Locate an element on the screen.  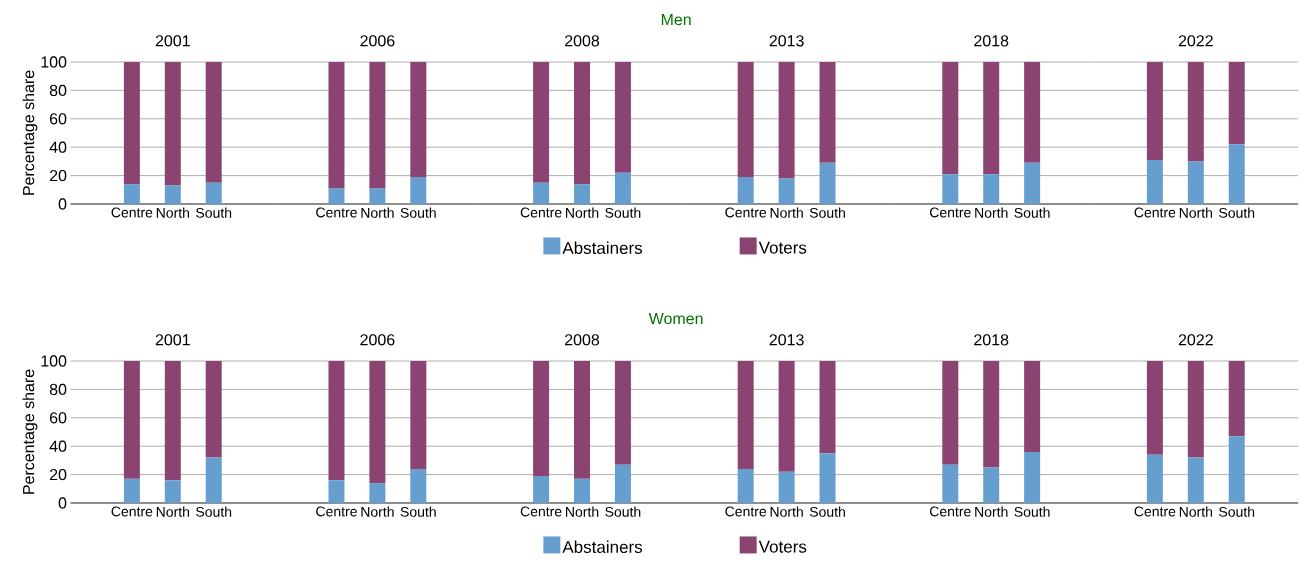
y-tick-label: 60 is located at coordinates (58, 119).